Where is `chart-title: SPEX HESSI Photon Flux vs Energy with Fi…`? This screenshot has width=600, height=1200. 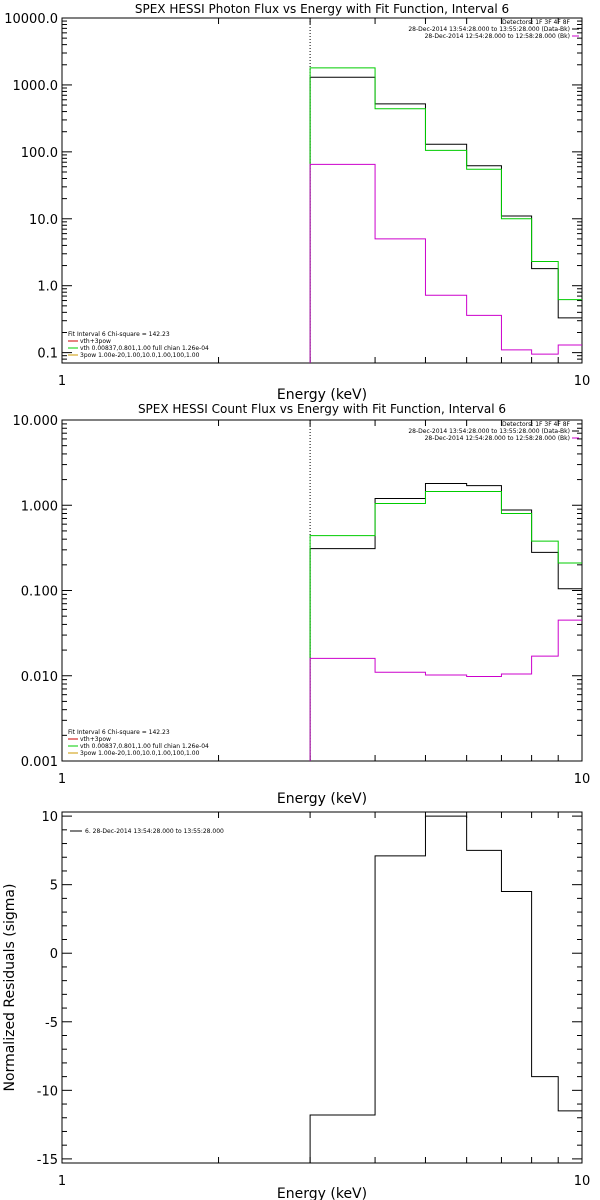
chart-title: SPEX HESSI Photon Flux vs Energy with Fi… is located at coordinates (322, 9).